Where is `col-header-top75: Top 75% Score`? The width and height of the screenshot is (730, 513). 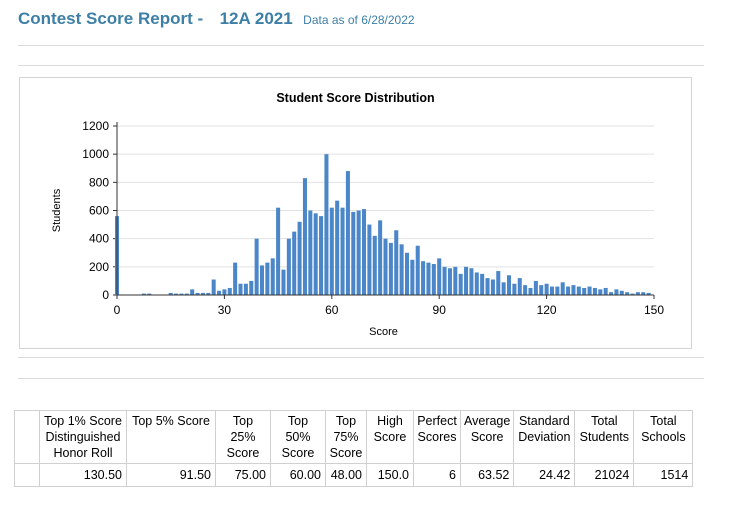 col-header-top75: Top 75% Score is located at coordinates (346, 437).